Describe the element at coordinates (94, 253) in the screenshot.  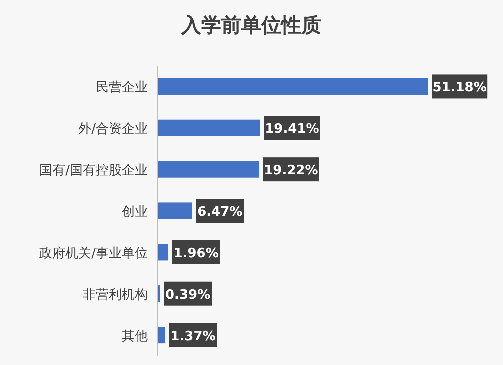
I see `y-tick-label: 政府机关/事业单位` at that location.